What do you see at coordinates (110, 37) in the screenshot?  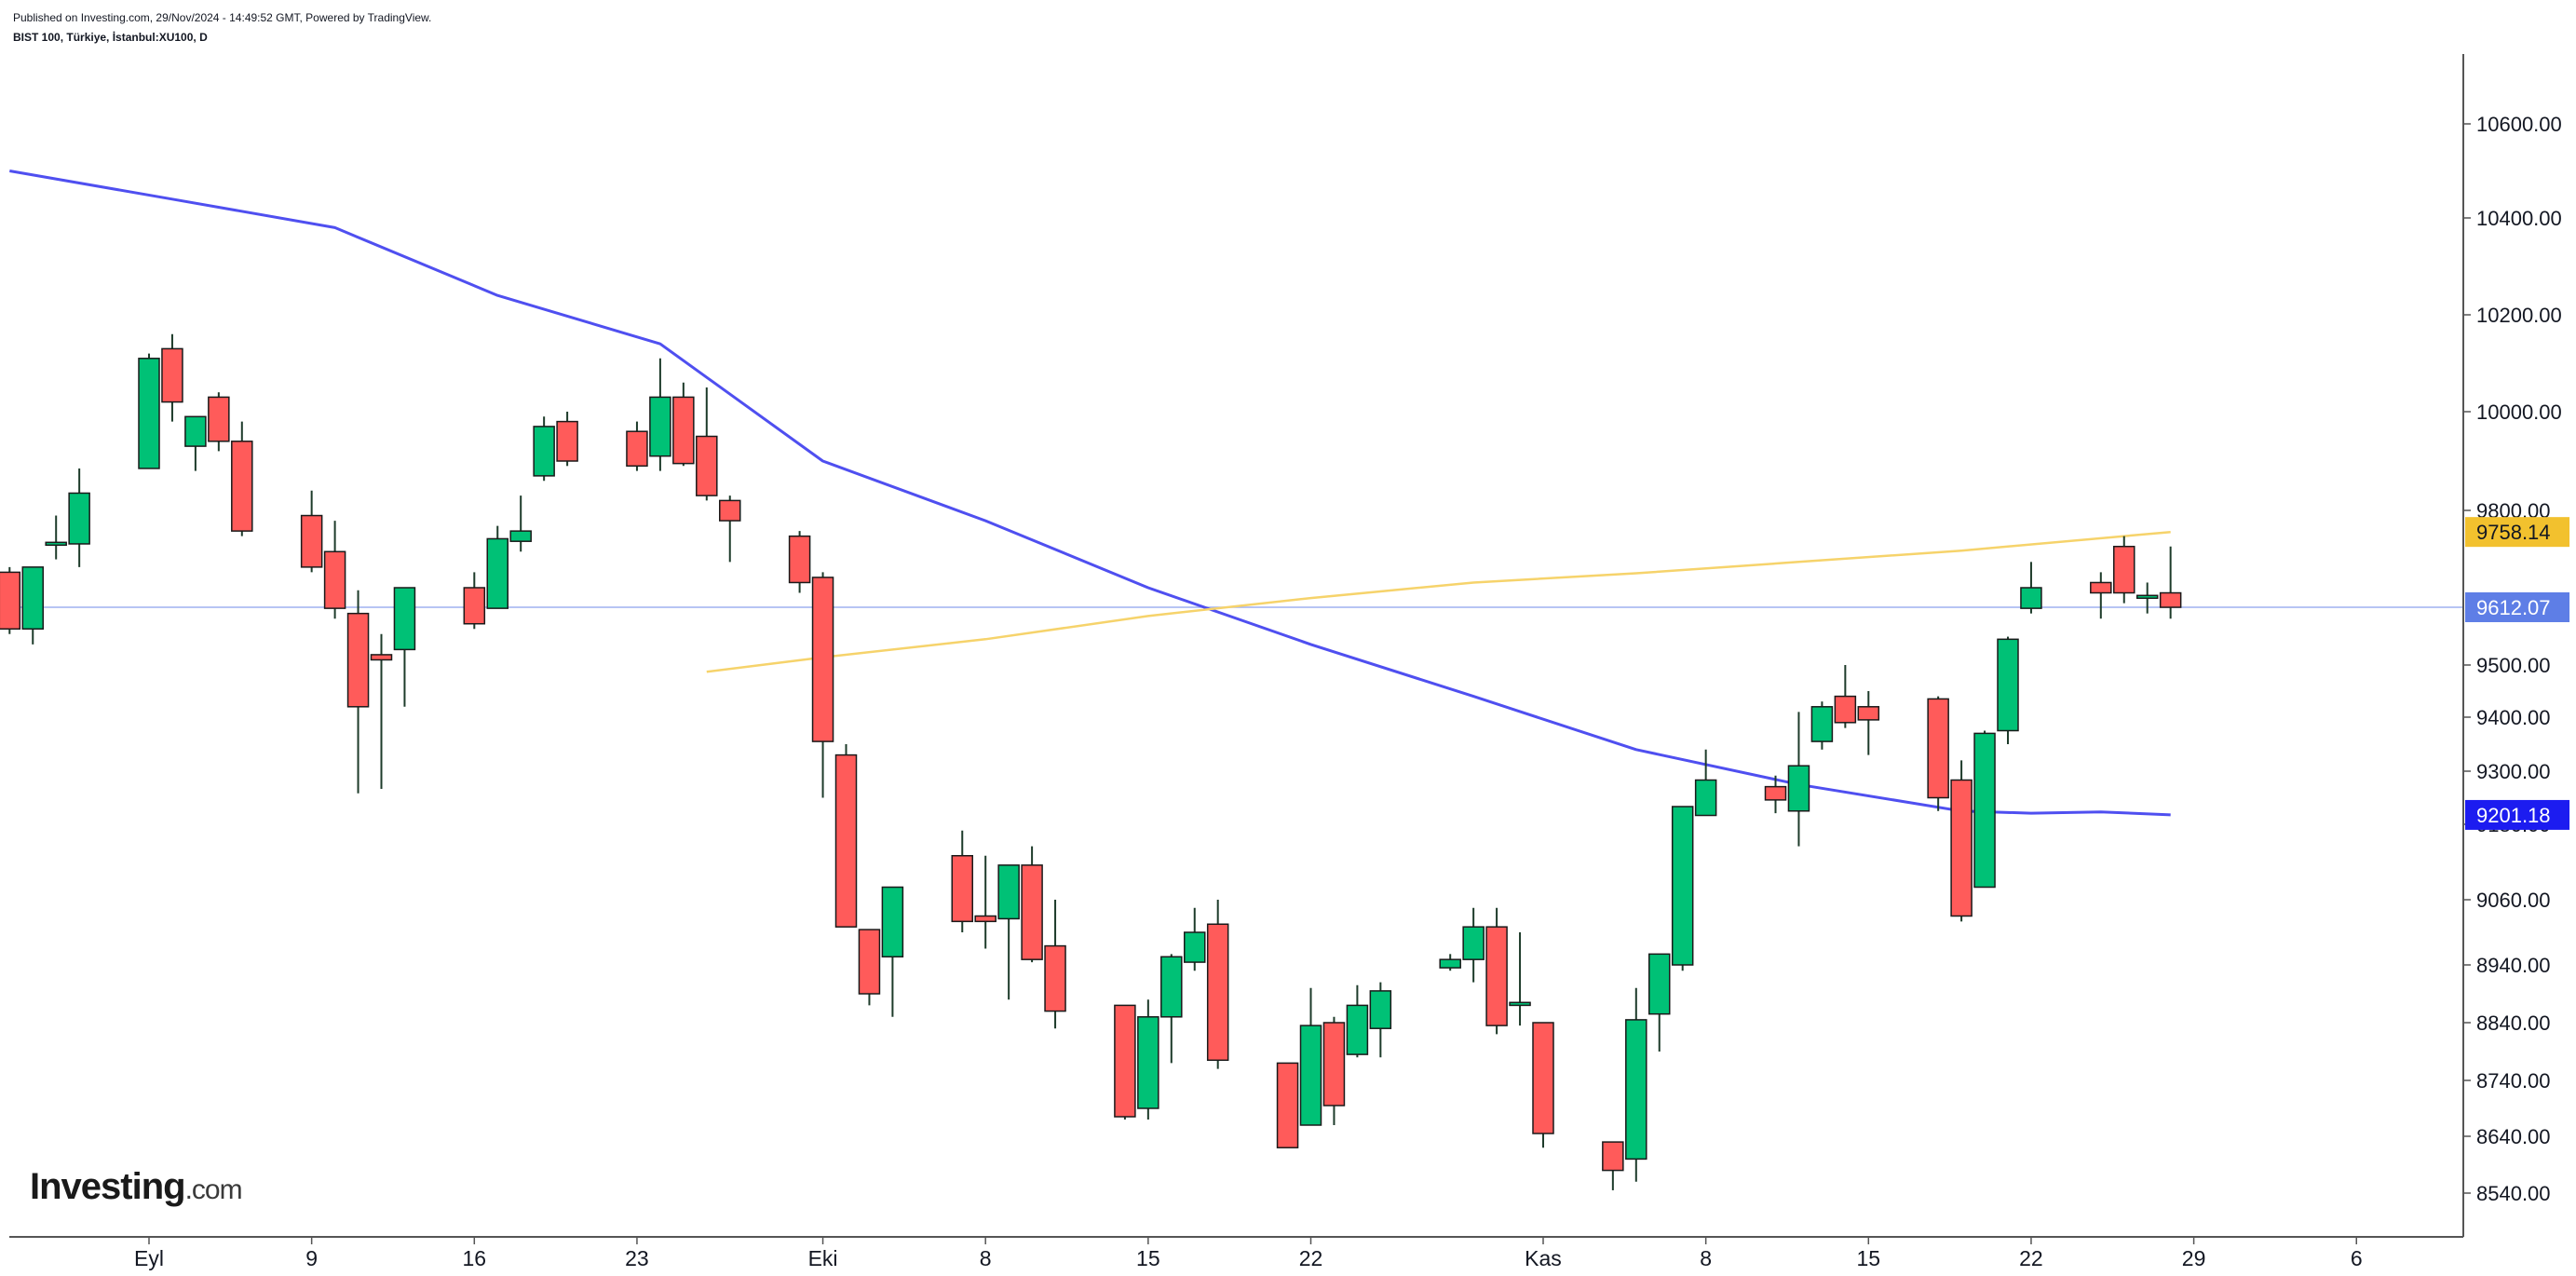 I see `ticker-title: BIST 100, Türkiye, İstanbul:XU100, D` at bounding box center [110, 37].